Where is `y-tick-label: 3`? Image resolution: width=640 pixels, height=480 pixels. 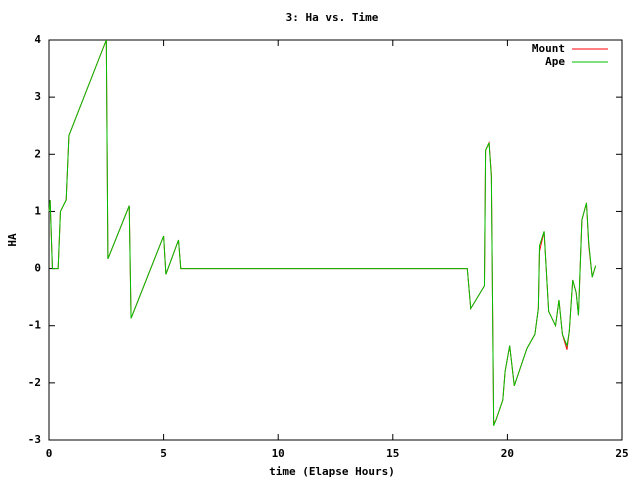 y-tick-label: 3 is located at coordinates (37, 96).